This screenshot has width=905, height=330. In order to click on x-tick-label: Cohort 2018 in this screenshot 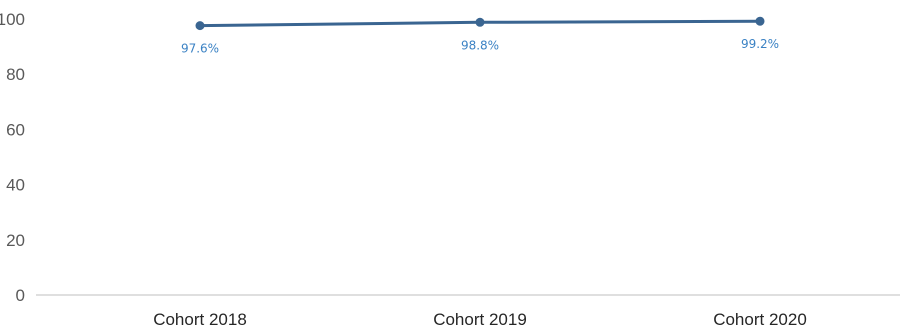, I will do `click(200, 319)`.